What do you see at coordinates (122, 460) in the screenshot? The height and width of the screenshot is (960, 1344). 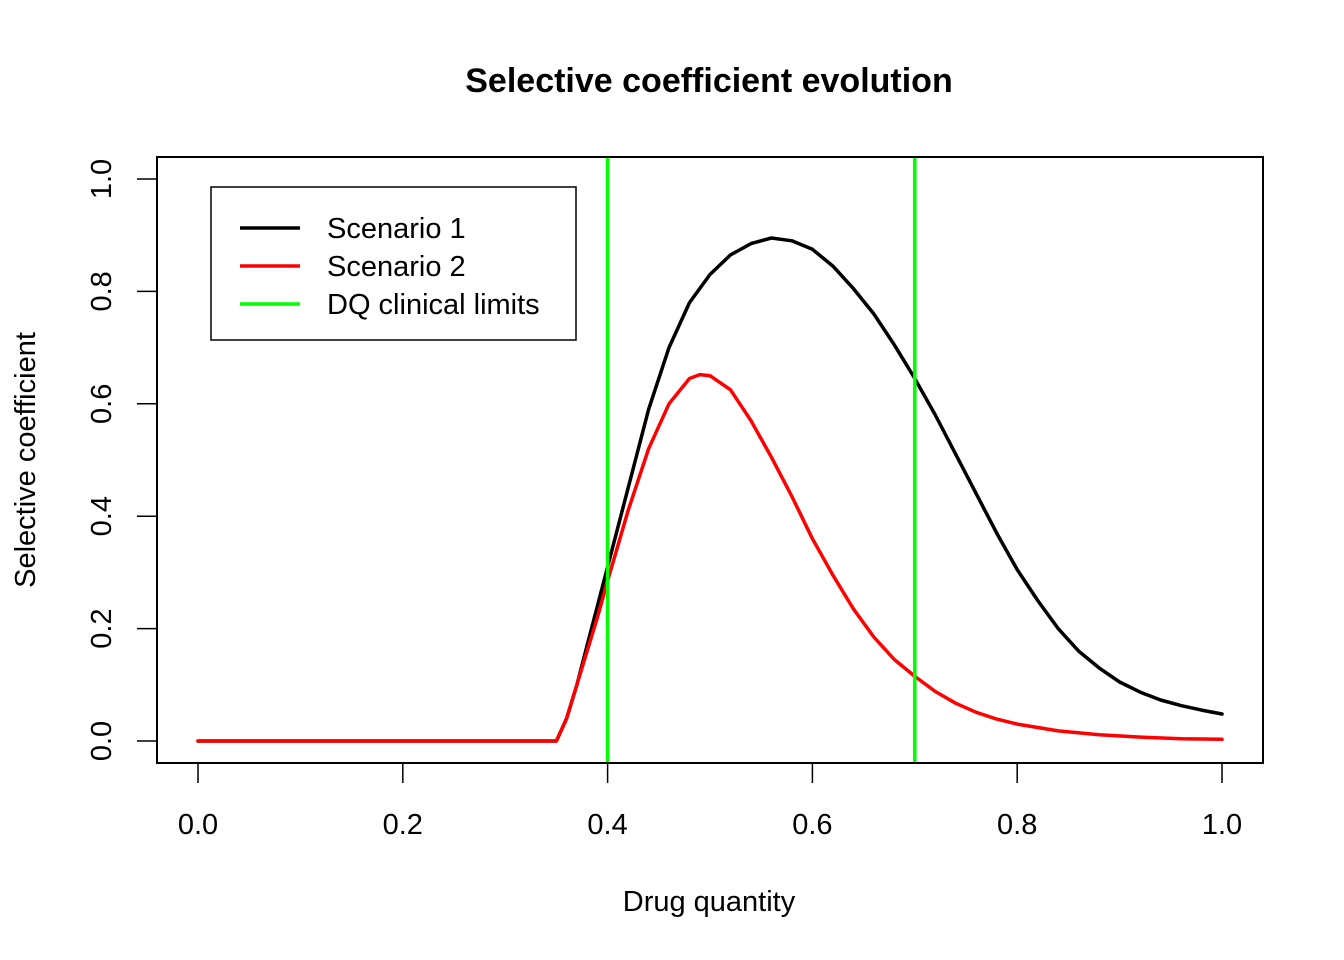 I see `y-axis: 0.0 0.2 0.4 0.6 0.8 1.0` at bounding box center [122, 460].